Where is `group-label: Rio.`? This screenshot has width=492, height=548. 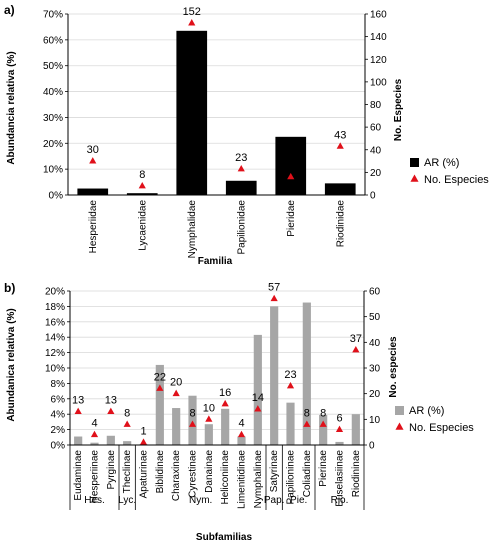 group-label: Rio. is located at coordinates (340, 500).